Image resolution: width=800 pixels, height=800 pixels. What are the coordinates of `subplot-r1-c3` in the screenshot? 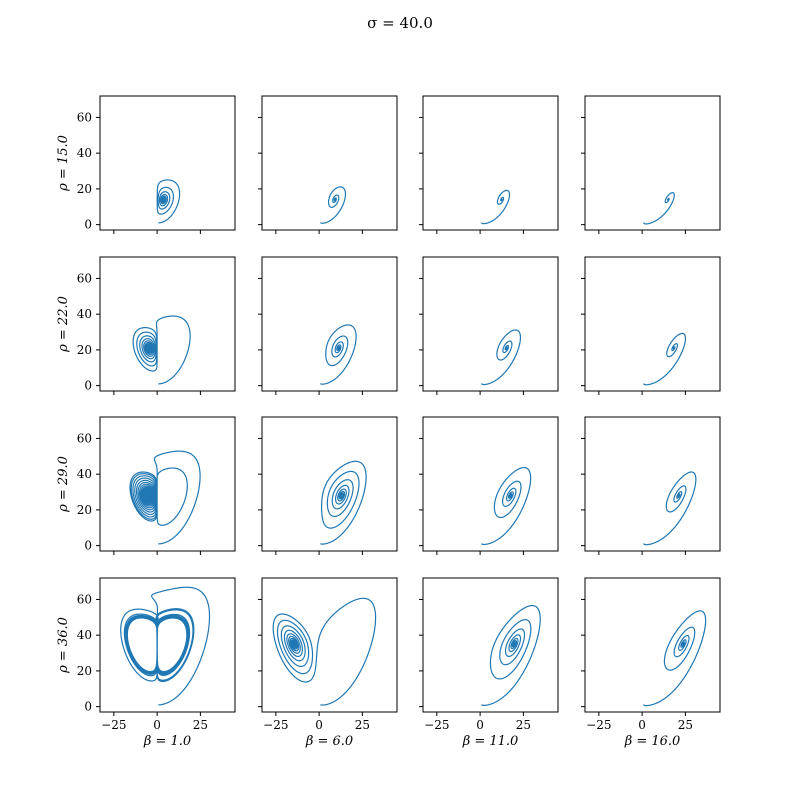 It's located at (651, 325).